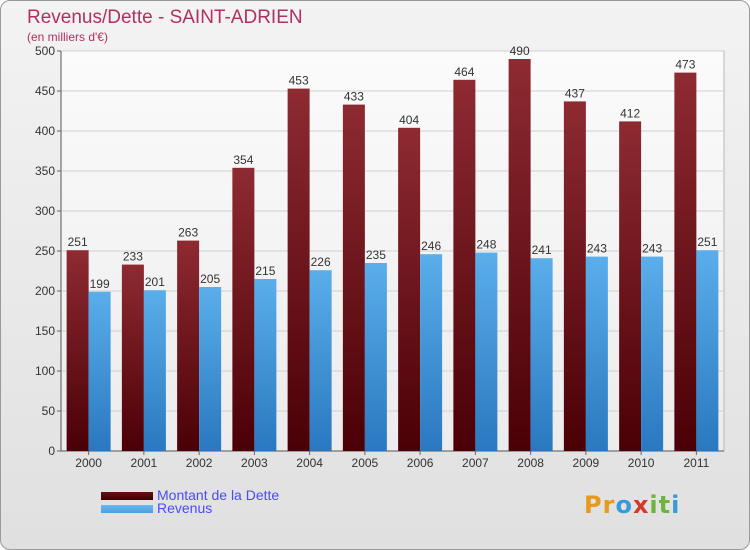 The width and height of the screenshot is (750, 550). What do you see at coordinates (218, 495) in the screenshot?
I see `legend-label-dette: Montant de la Dette` at bounding box center [218, 495].